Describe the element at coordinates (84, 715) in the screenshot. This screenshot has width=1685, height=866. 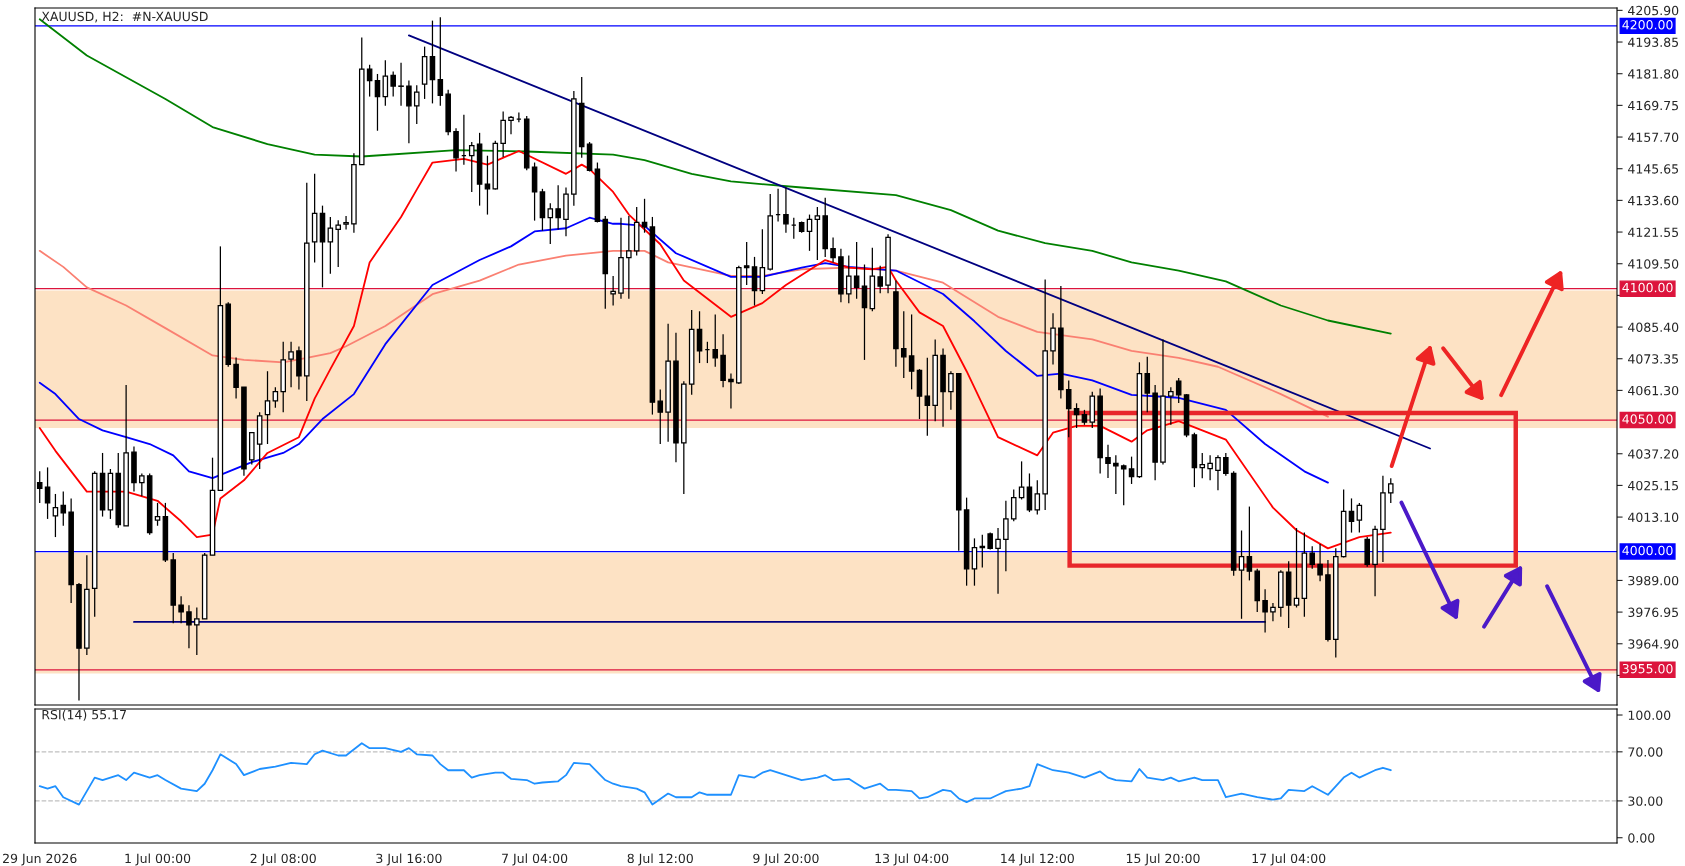
I see `chart-title: RSI(14) 55.17` at that location.